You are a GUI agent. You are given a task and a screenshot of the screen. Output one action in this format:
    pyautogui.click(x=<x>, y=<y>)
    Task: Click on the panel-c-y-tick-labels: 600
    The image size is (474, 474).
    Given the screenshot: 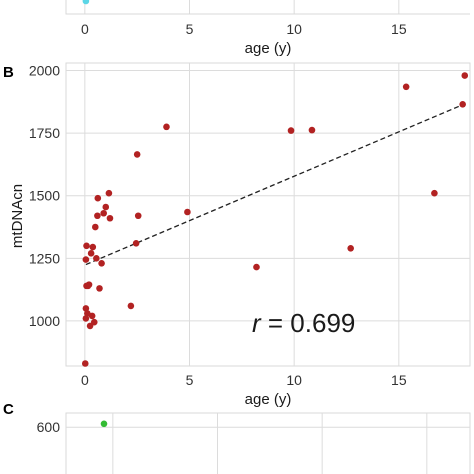 What is the action you would take?
    pyautogui.click(x=49, y=427)
    